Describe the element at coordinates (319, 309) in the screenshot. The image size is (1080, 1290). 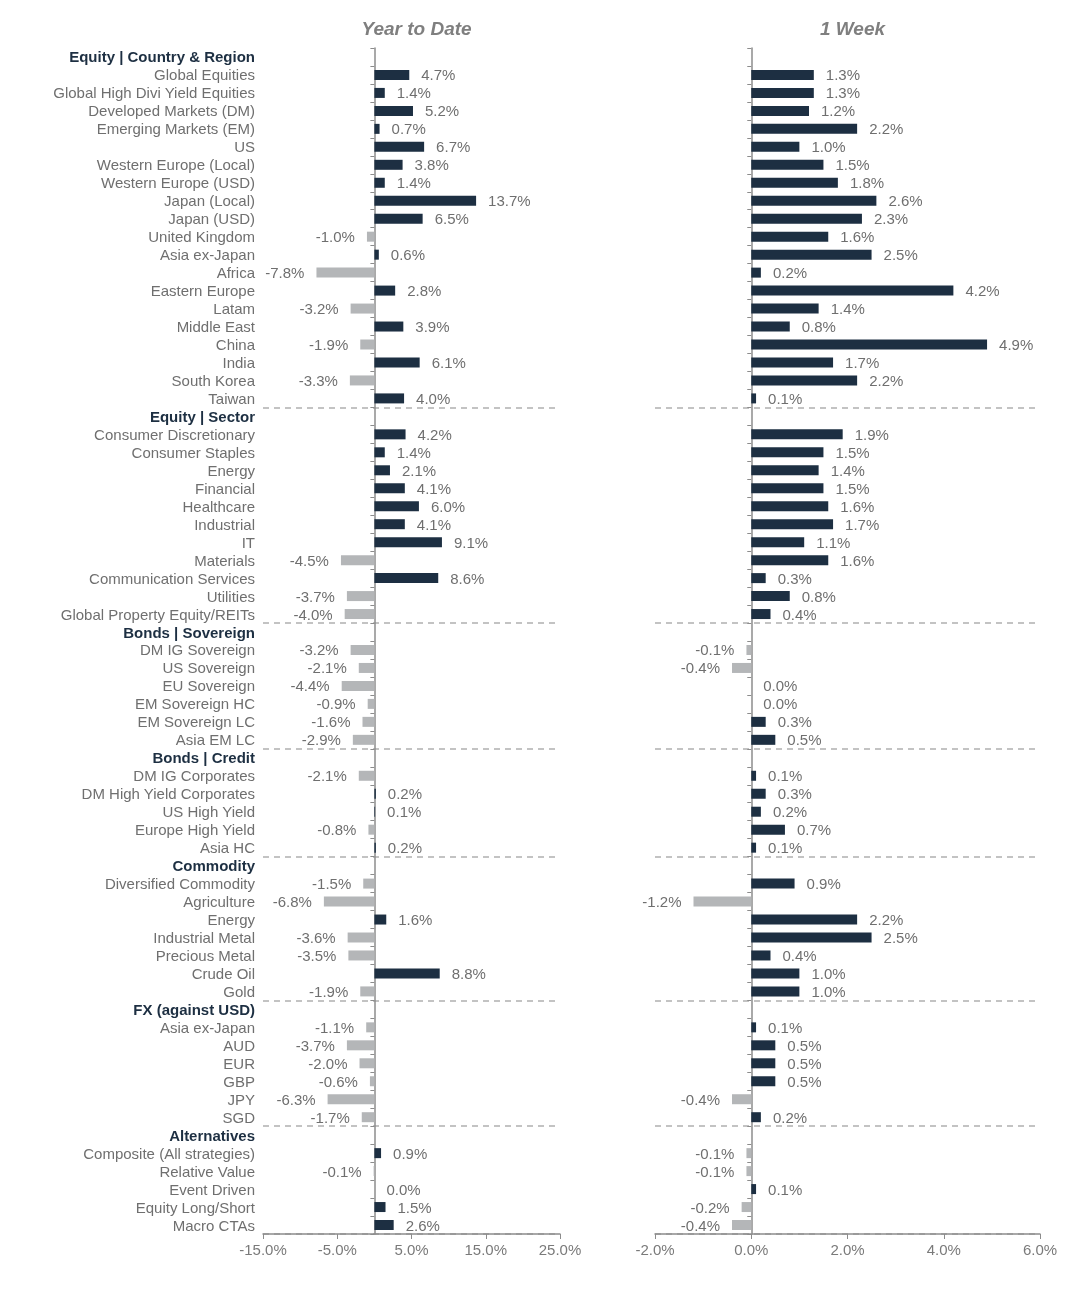
I see `data-label: -3.2%` at that location.